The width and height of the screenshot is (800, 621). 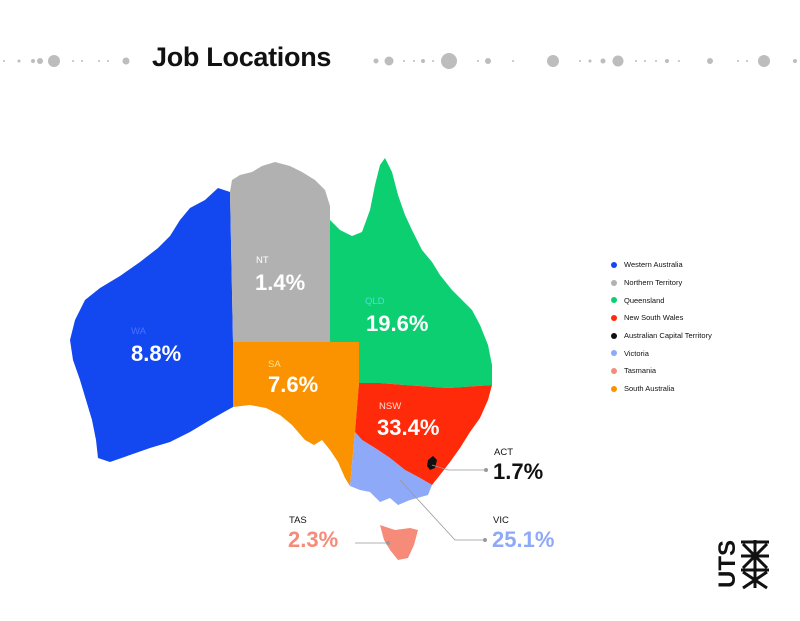 I want to click on label-wa-abbr: WA, so click(x=139, y=331).